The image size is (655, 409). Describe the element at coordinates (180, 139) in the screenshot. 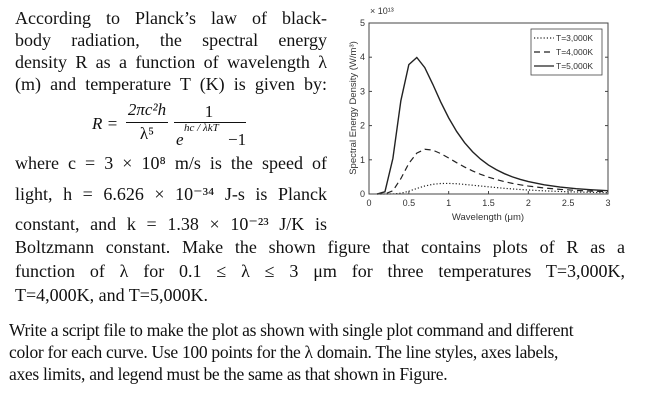

I see `formula-den2-base: e` at that location.